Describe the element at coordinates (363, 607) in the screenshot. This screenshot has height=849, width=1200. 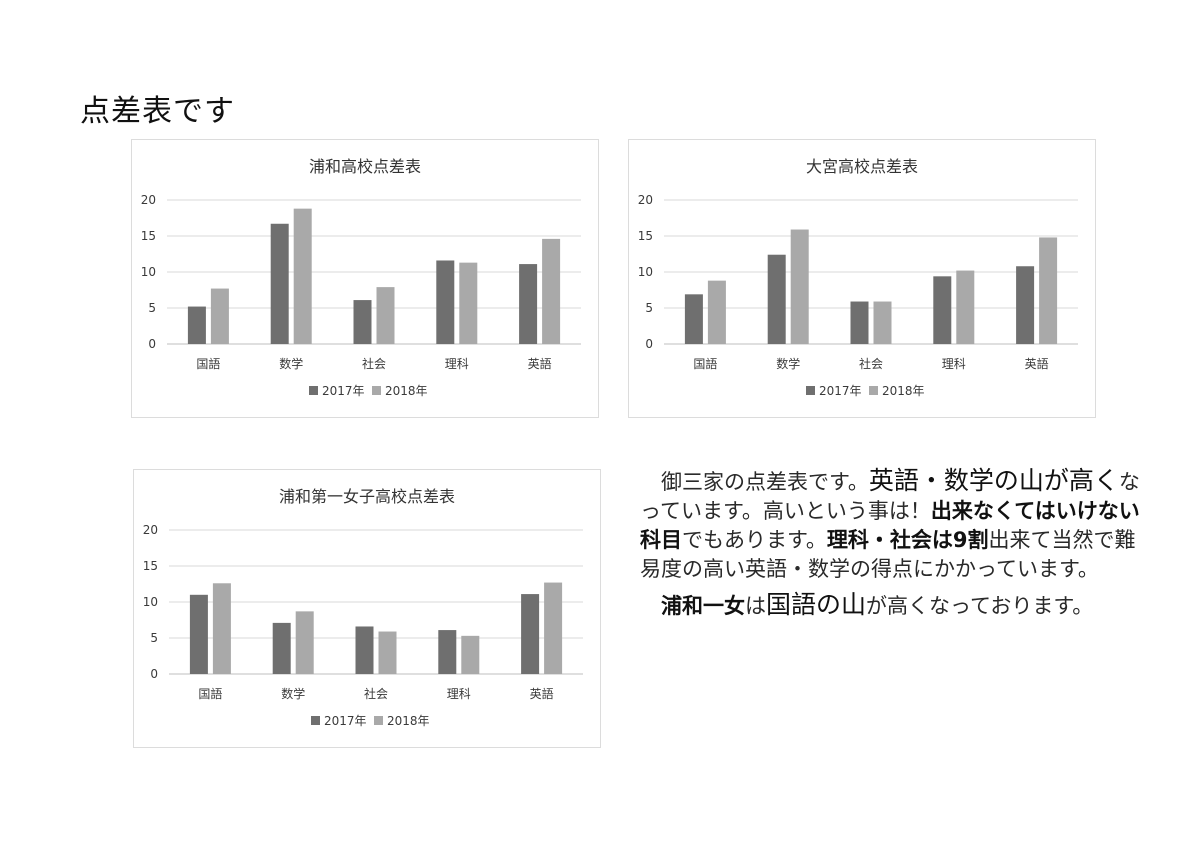
I see `chart-urawa-ichijo: 浦和第一女子高校点差表 0 5 10 15 20 国語 数学 社会 理科 英語 2017年 2018年` at that location.